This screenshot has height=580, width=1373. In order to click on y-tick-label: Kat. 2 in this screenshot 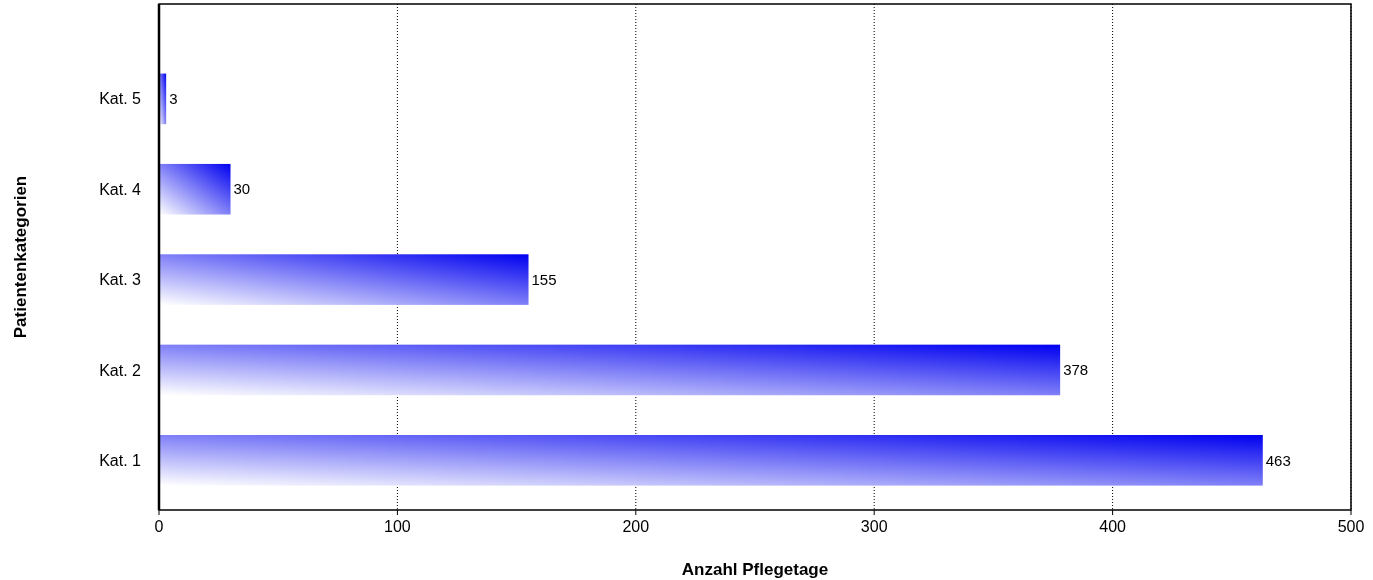, I will do `click(120, 370)`.